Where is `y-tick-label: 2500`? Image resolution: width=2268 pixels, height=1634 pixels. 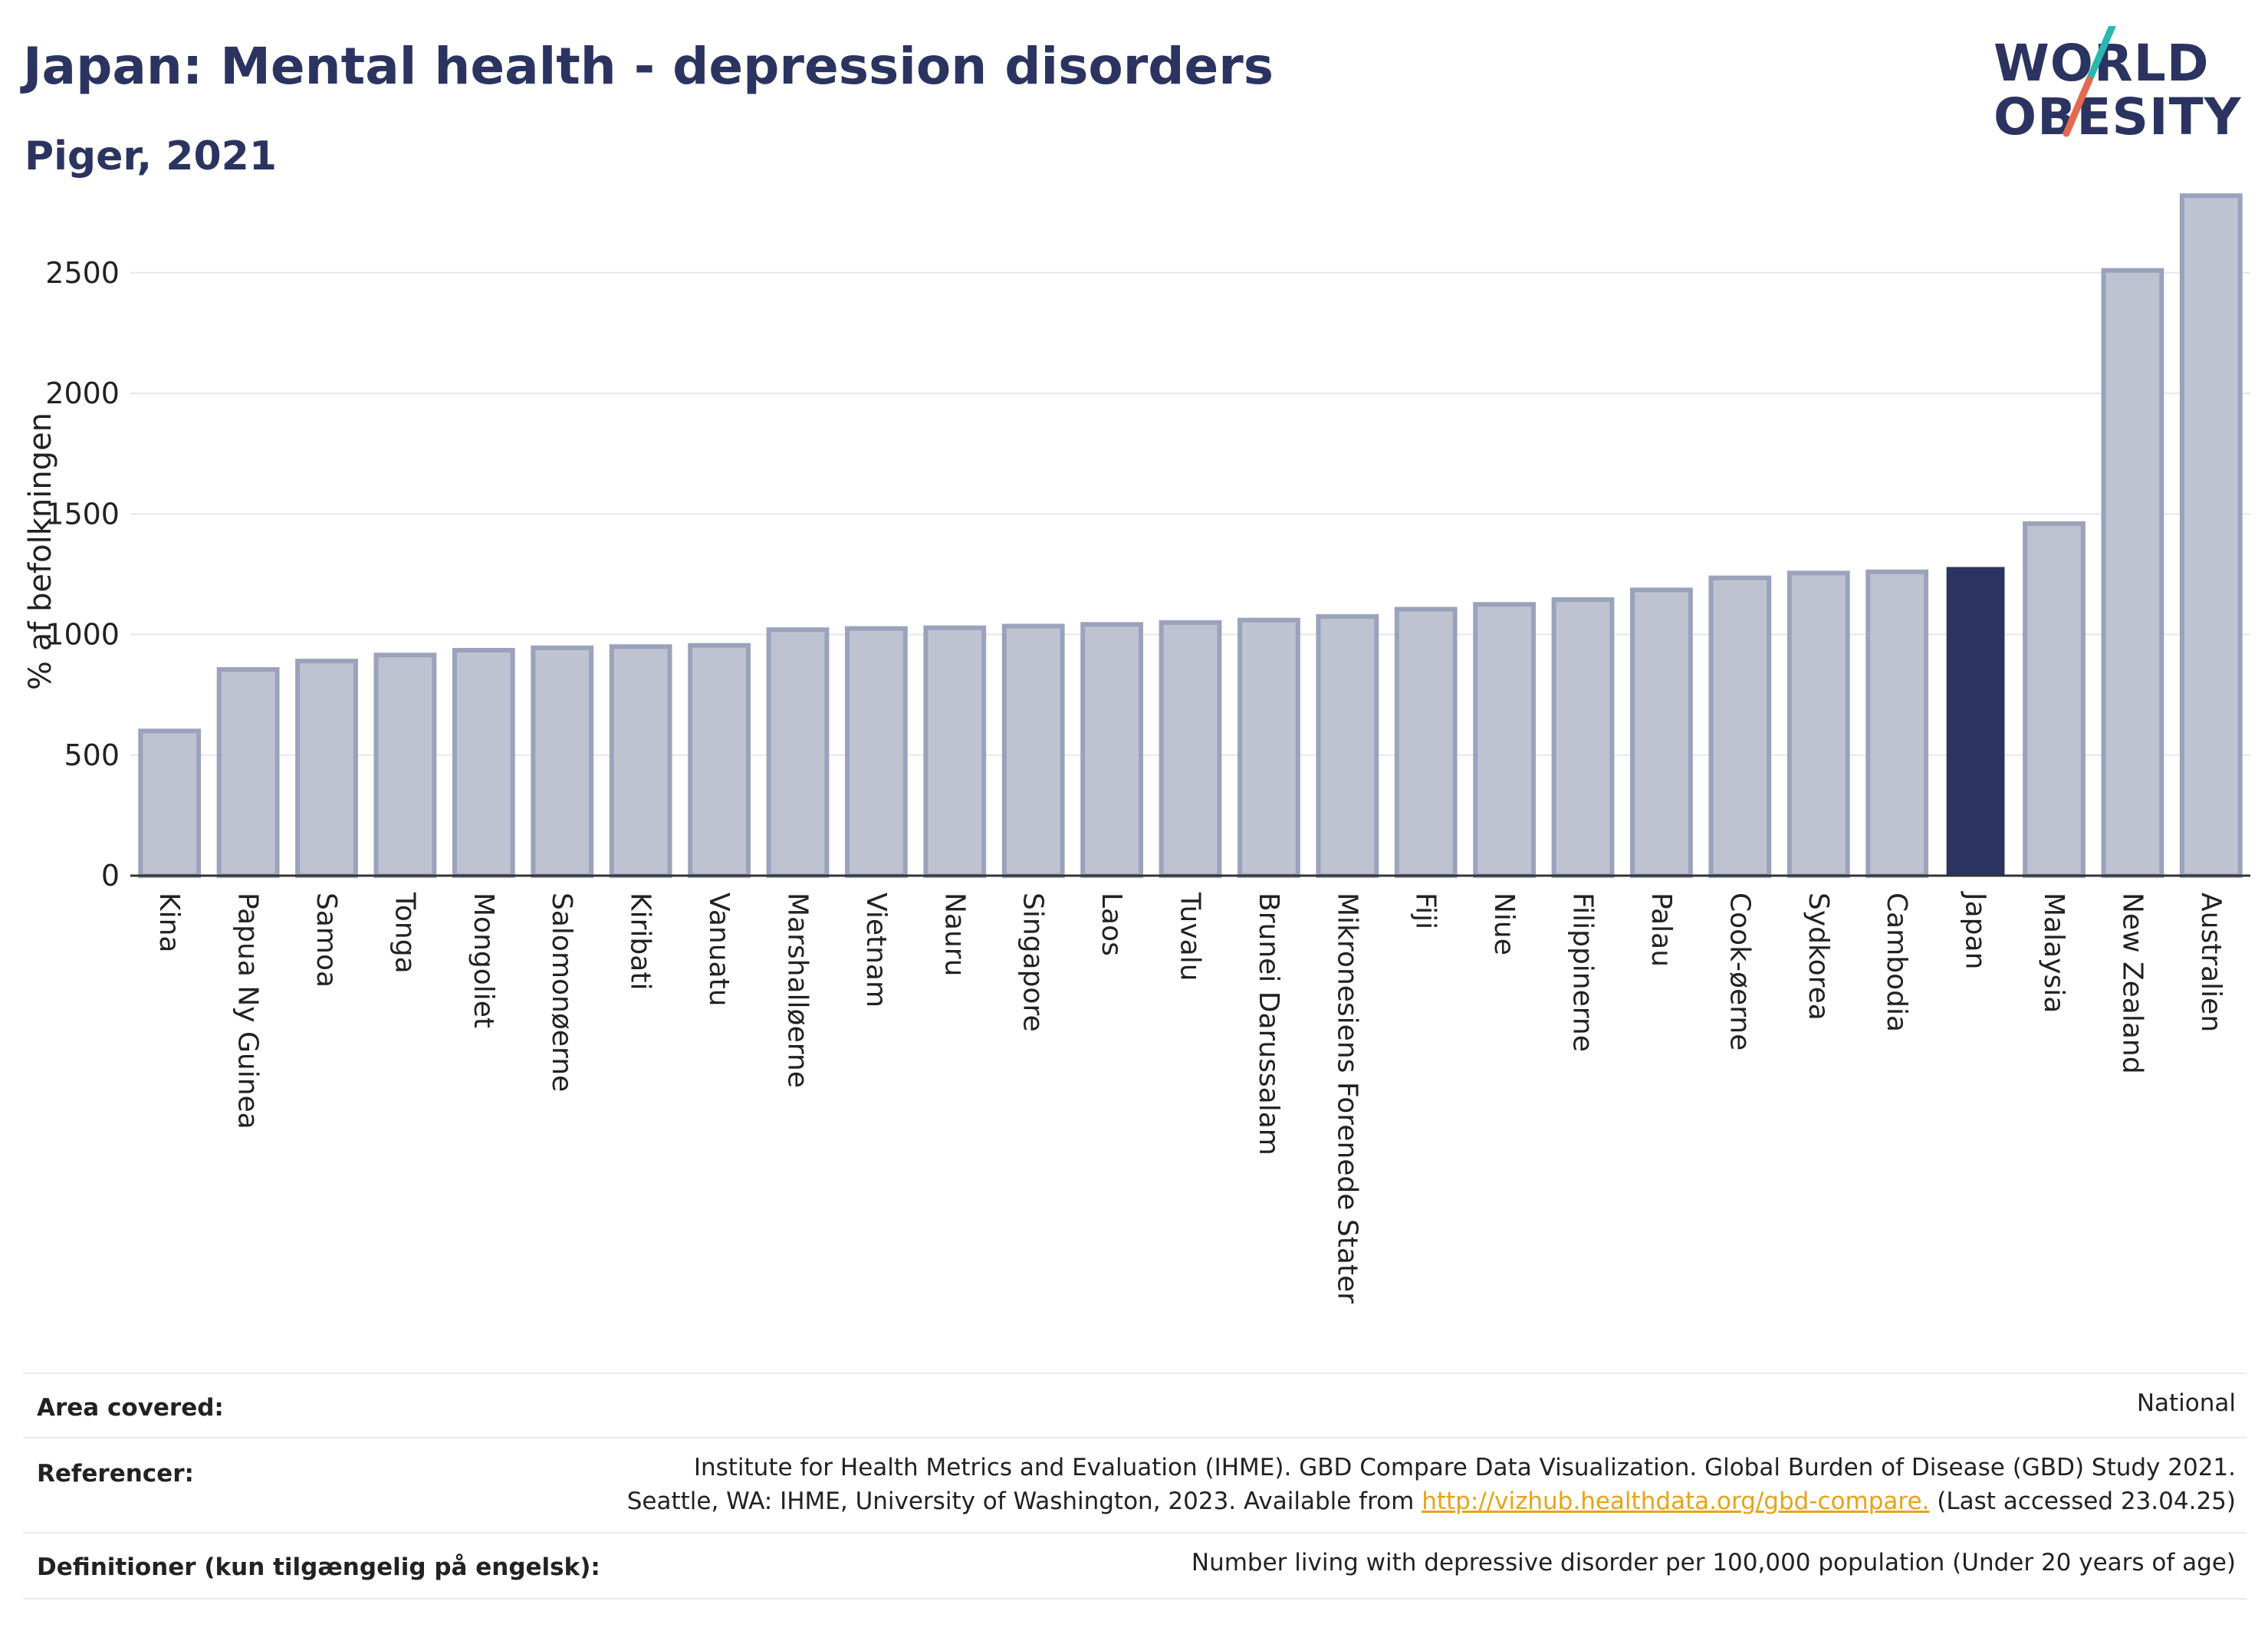 y-tick-label: 2500 is located at coordinates (82, 273).